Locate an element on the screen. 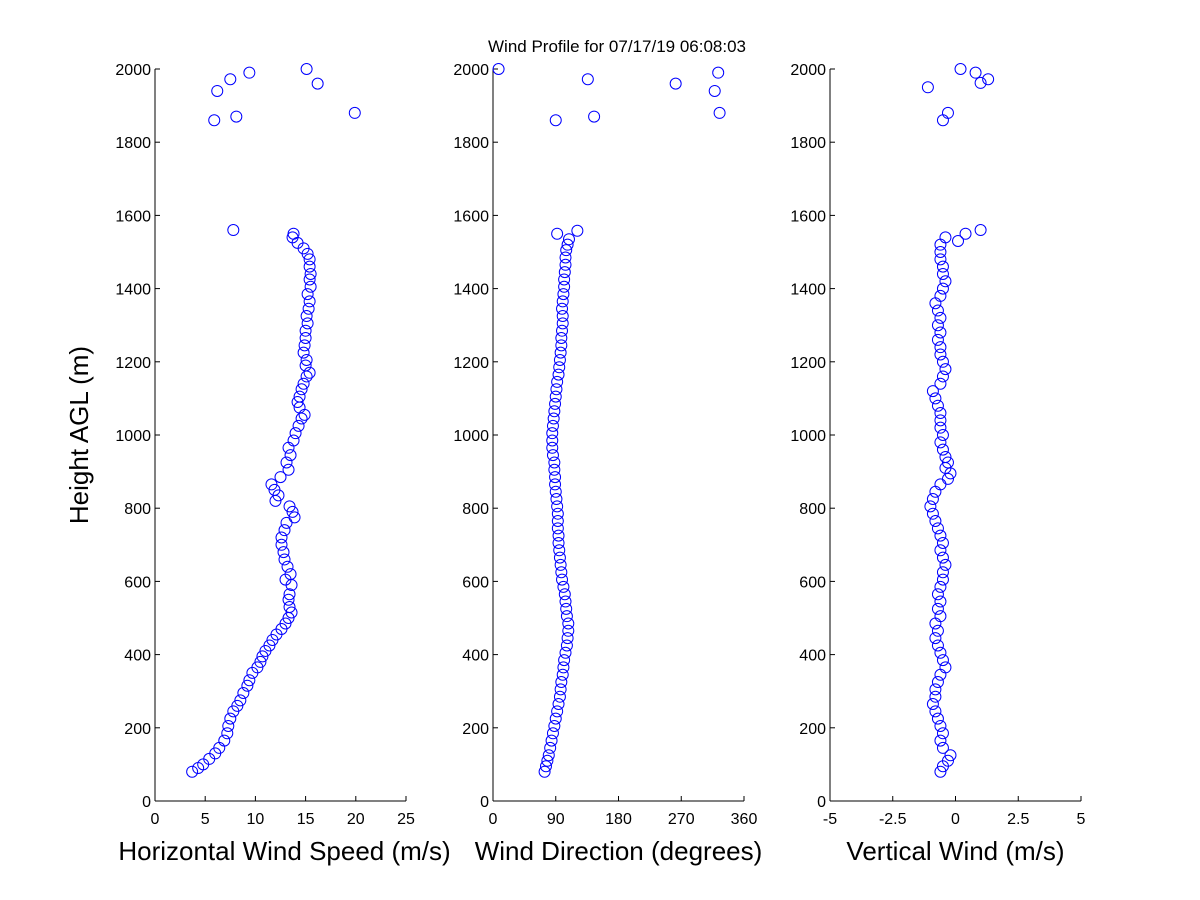  y-tick-label: 1600 is located at coordinates (808, 216).